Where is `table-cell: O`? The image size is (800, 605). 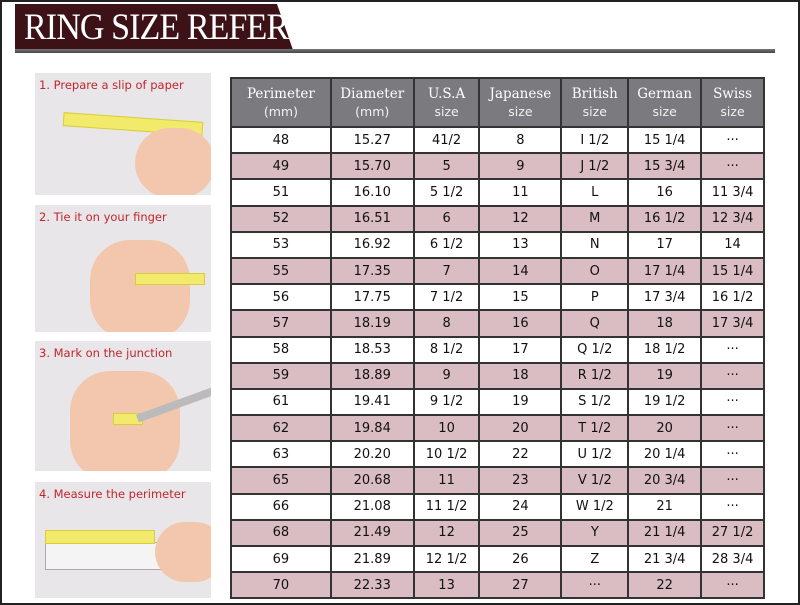
table-cell: O is located at coordinates (595, 271).